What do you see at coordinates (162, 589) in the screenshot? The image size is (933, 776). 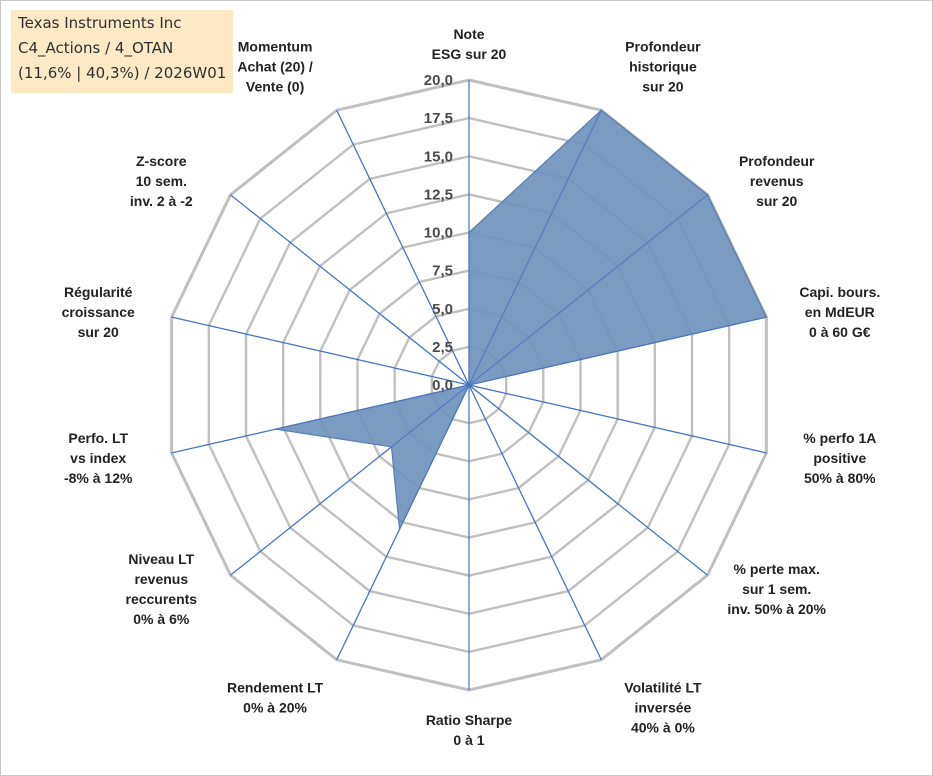 I see `axis-label-9: Niveau LT revenus reccurents 0% à 6%` at bounding box center [162, 589].